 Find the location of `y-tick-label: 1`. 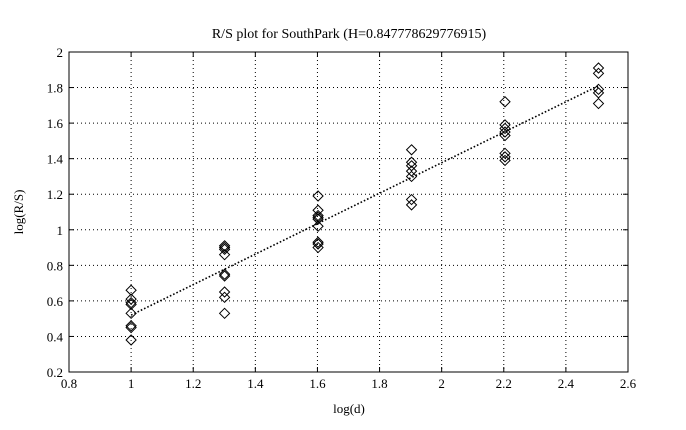

y-tick-label: 1 is located at coordinates (60, 230).